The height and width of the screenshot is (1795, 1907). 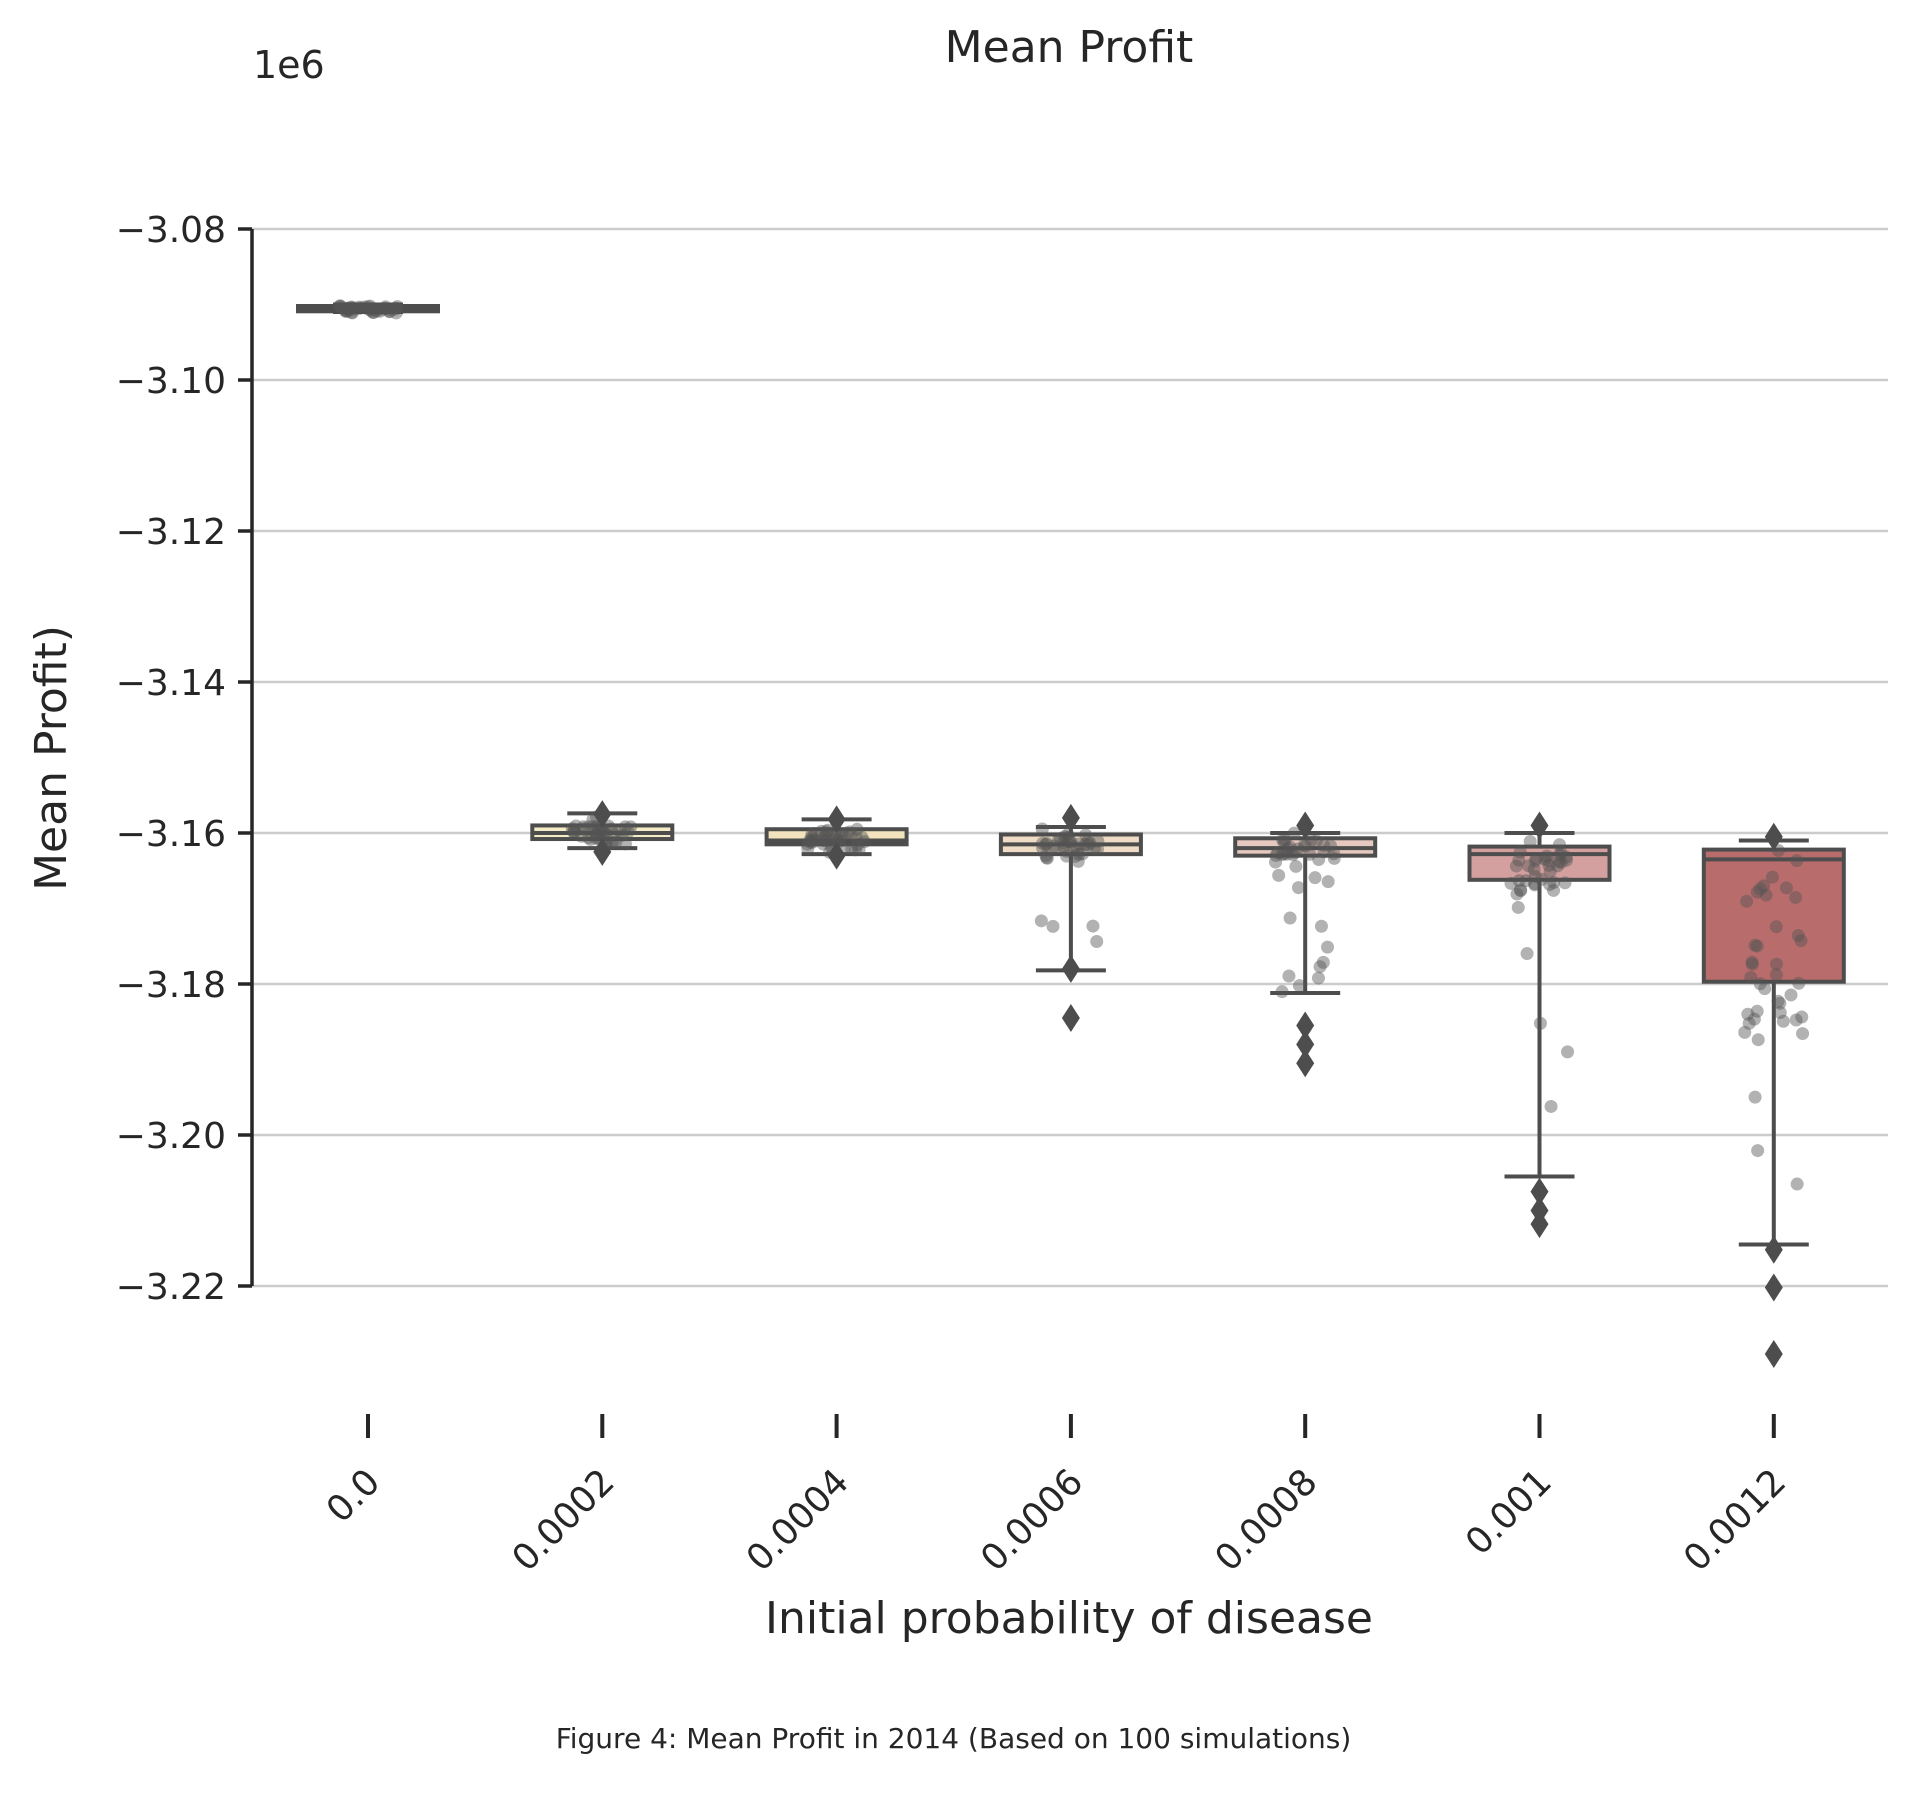 I want to click on y-tick-label: −3.20, so click(x=171, y=1136).